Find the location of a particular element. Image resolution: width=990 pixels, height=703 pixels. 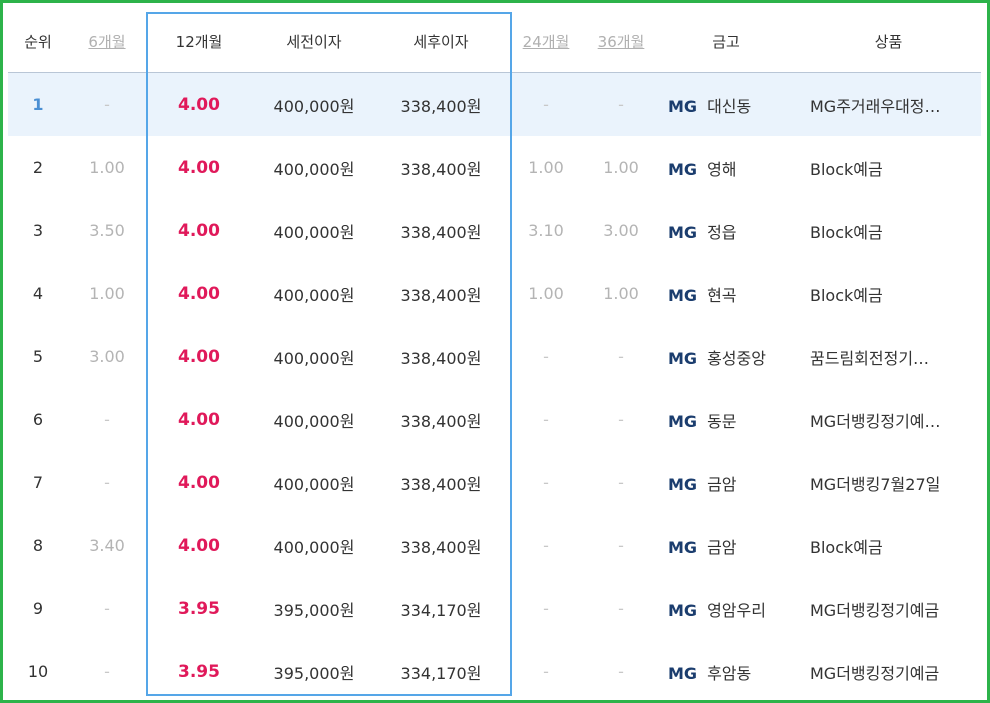

bank-cell: MG 후암동 is located at coordinates (726, 671).